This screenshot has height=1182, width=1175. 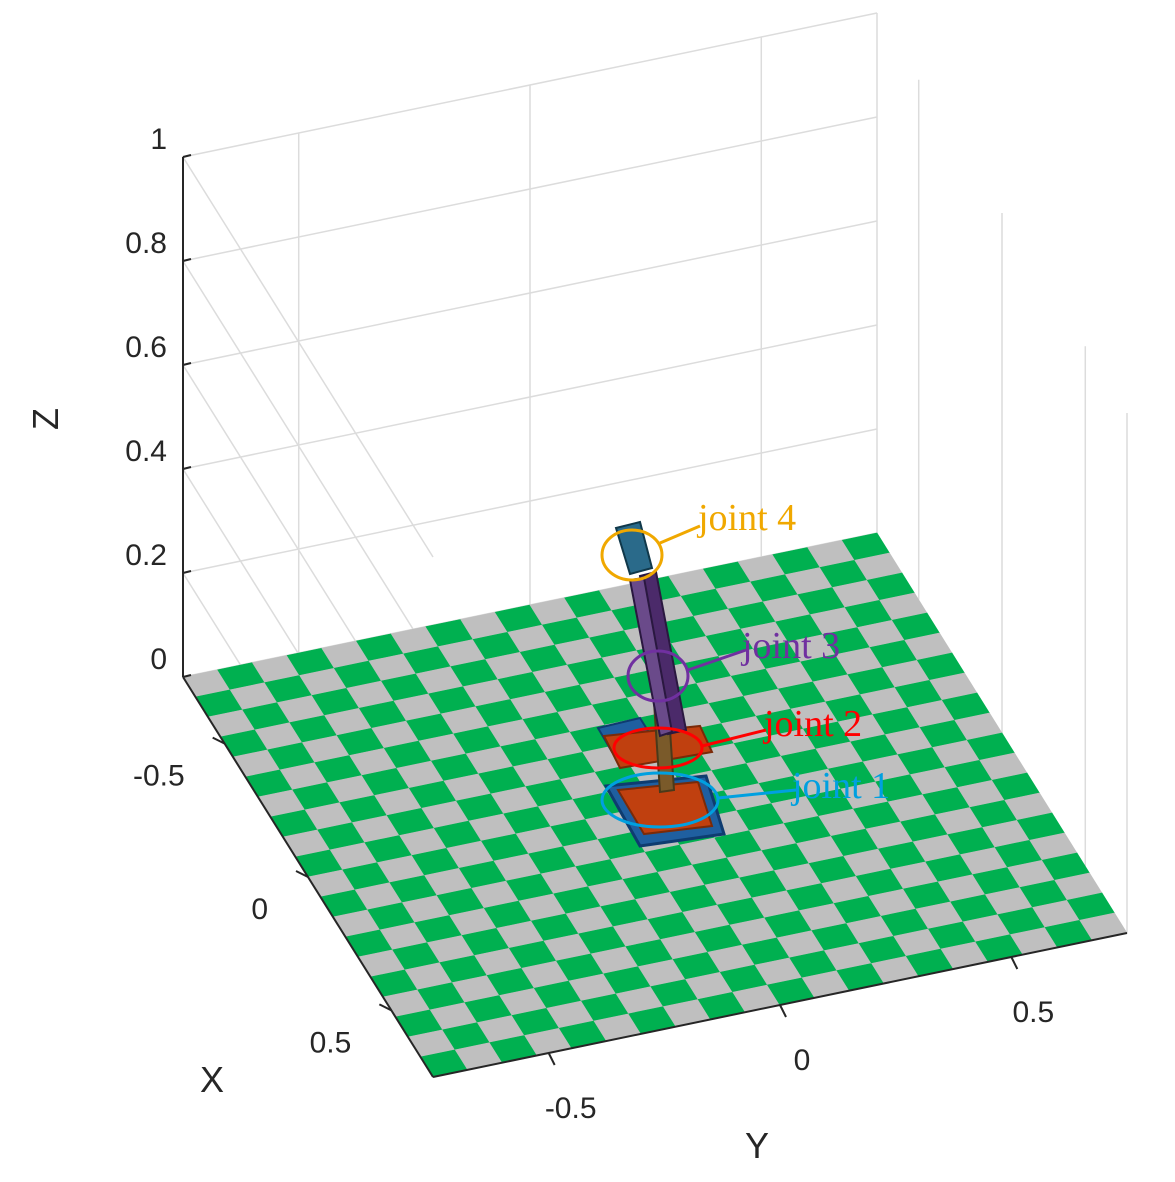 What do you see at coordinates (158, 659) in the screenshot?
I see `z-tick-label: 0` at bounding box center [158, 659].